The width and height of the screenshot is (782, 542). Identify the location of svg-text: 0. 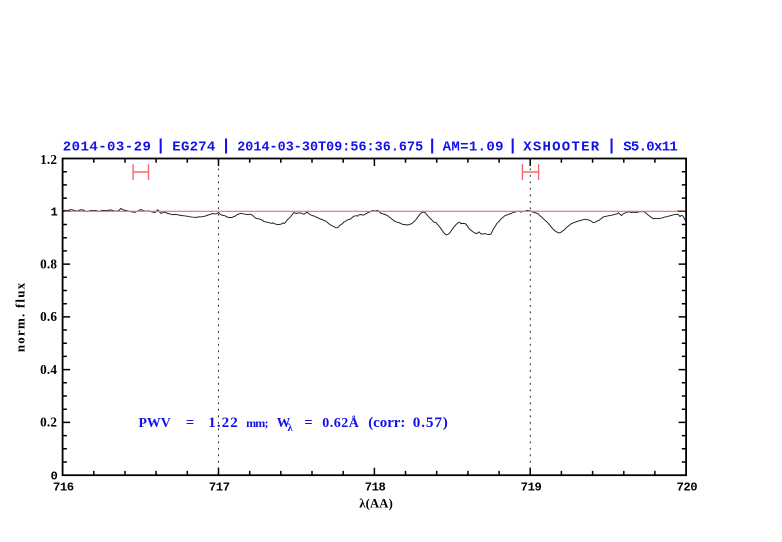
(53, 476).